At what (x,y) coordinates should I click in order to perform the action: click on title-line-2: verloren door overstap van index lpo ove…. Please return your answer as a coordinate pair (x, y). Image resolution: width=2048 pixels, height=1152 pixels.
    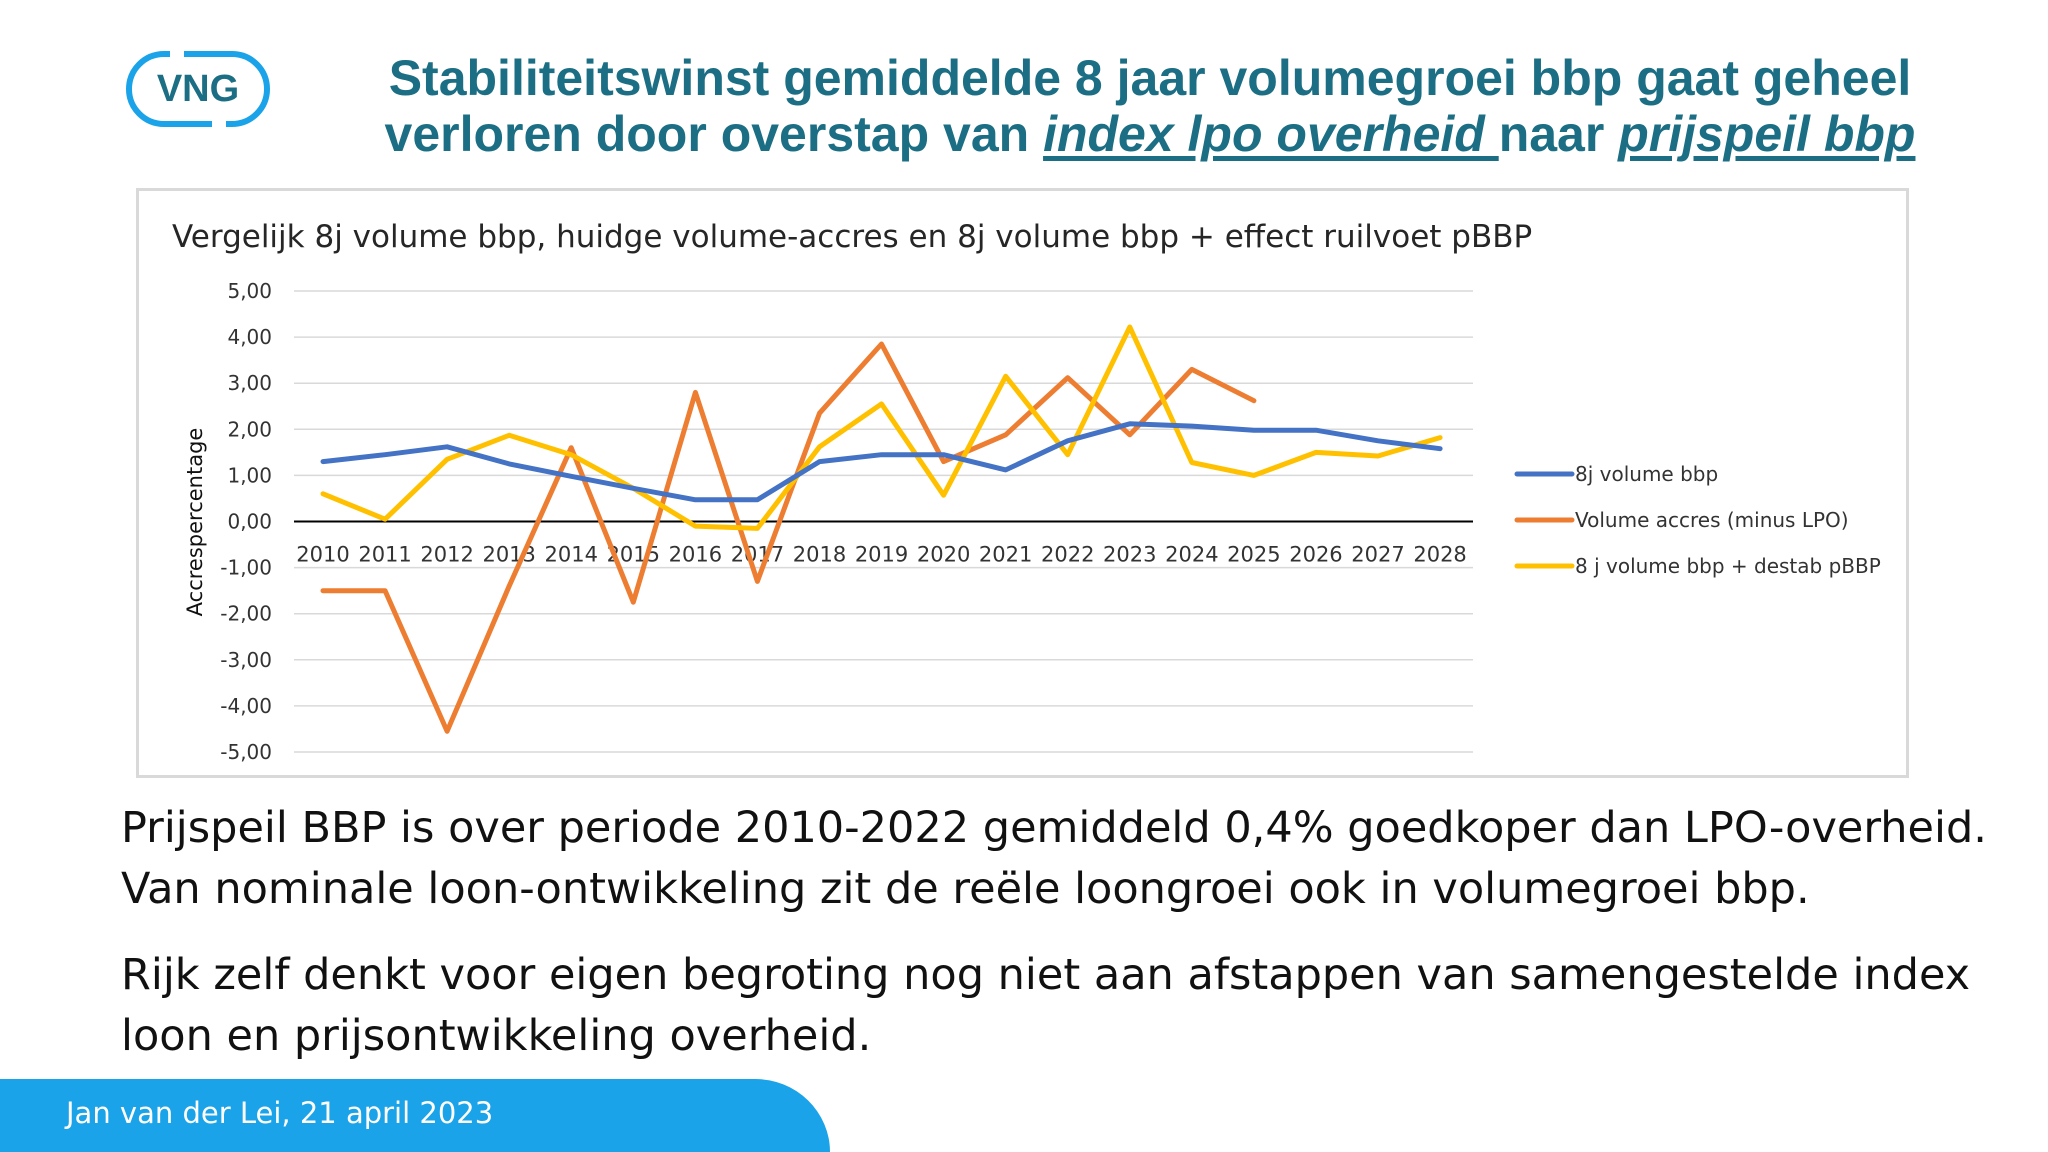
    Looking at the image, I should click on (1150, 134).